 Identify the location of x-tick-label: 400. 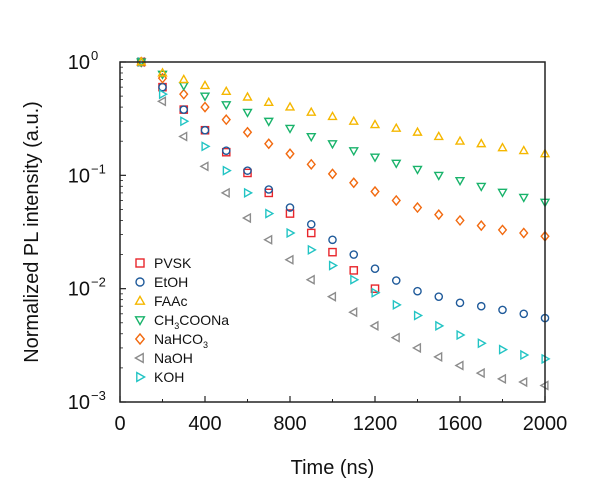
(204, 424).